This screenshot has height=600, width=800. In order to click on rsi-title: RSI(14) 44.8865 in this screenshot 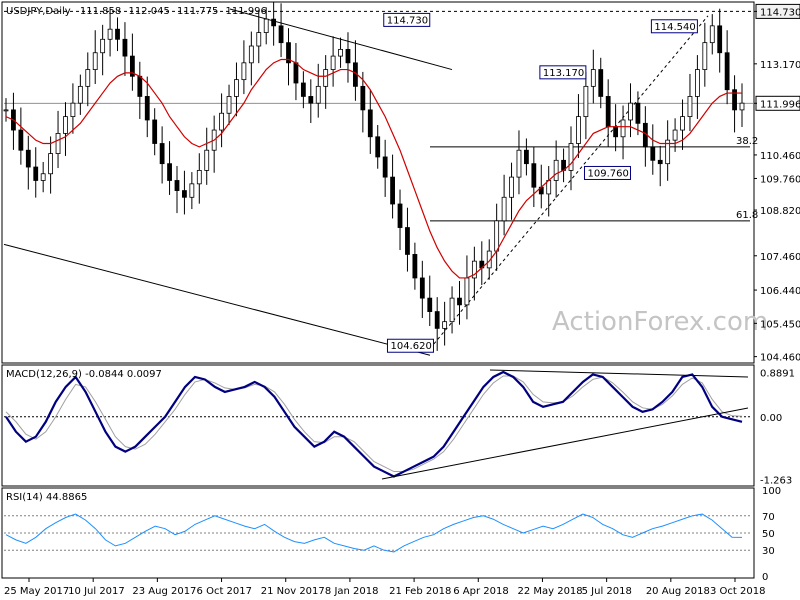, I will do `click(46, 497)`.